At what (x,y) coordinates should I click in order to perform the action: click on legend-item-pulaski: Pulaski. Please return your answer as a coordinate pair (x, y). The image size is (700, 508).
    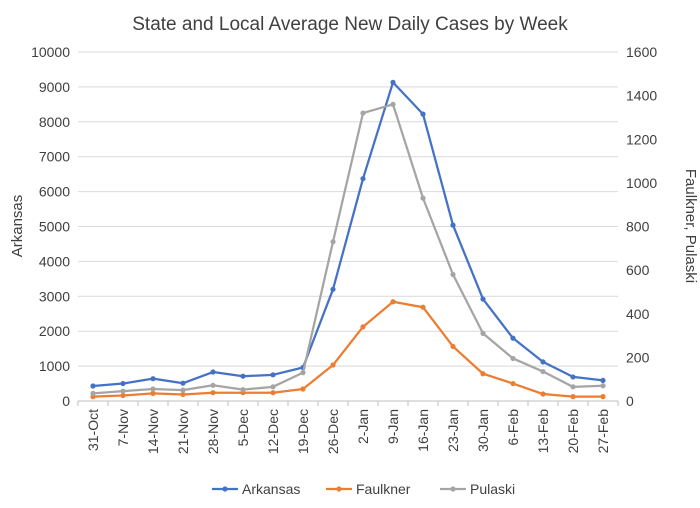
    Looking at the image, I should click on (477, 489).